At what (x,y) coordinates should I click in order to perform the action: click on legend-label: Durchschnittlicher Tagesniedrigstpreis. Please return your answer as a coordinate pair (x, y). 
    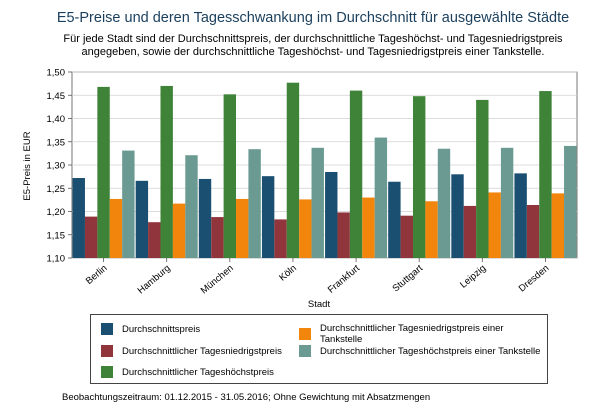
    Looking at the image, I should click on (202, 351).